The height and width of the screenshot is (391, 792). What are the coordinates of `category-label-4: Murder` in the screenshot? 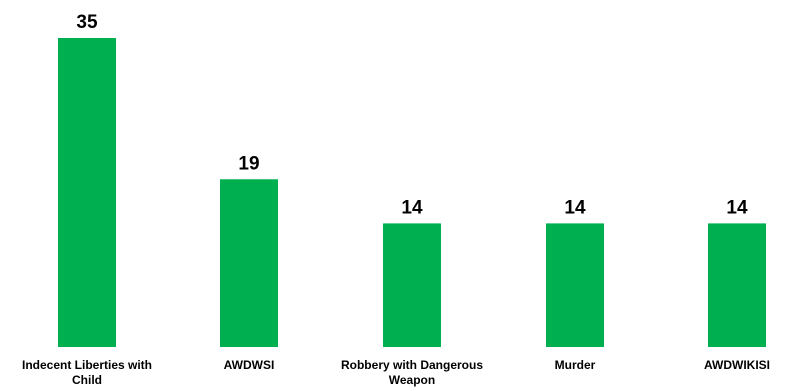 It's located at (575, 365).